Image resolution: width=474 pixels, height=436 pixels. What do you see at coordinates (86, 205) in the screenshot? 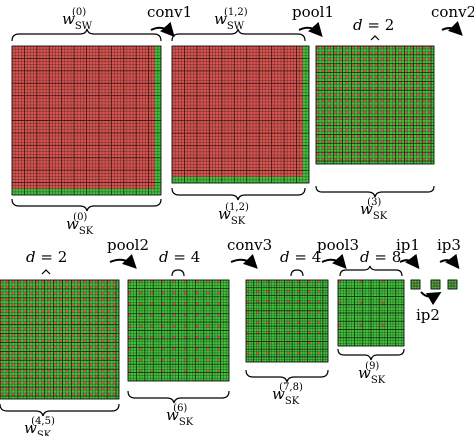
I see `brace-bottom-sw0` at bounding box center [86, 205].